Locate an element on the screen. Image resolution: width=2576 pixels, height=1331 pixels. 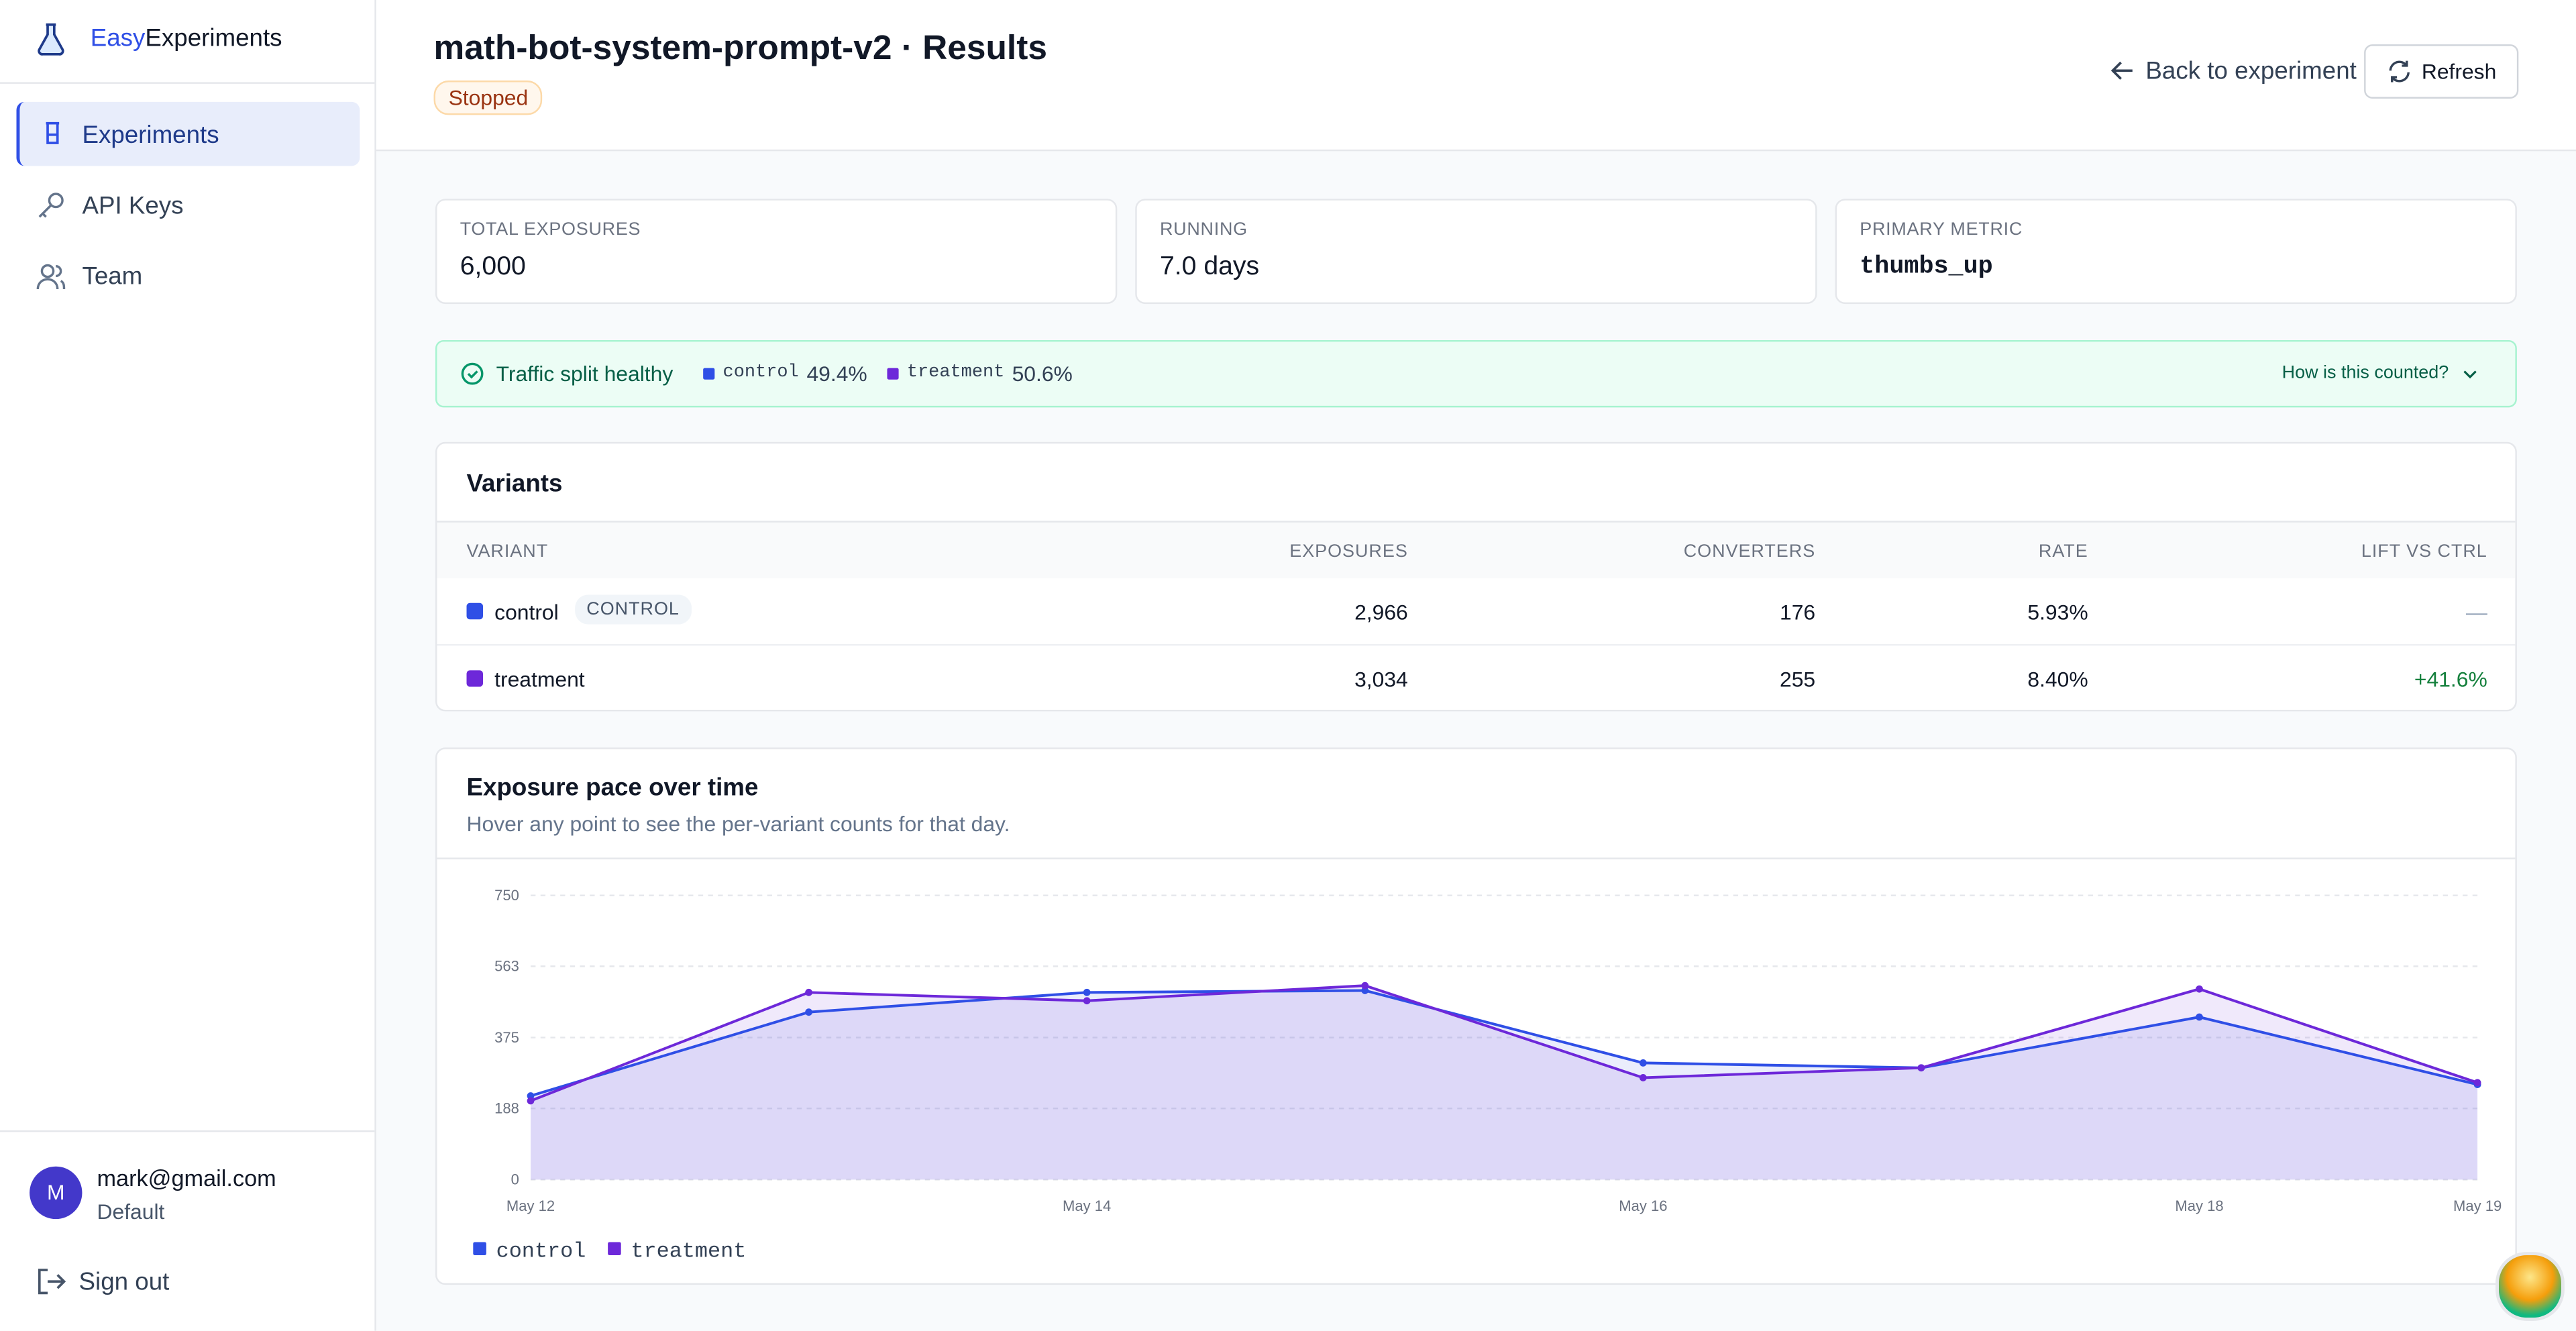
cell: control is located at coordinates (526, 612).